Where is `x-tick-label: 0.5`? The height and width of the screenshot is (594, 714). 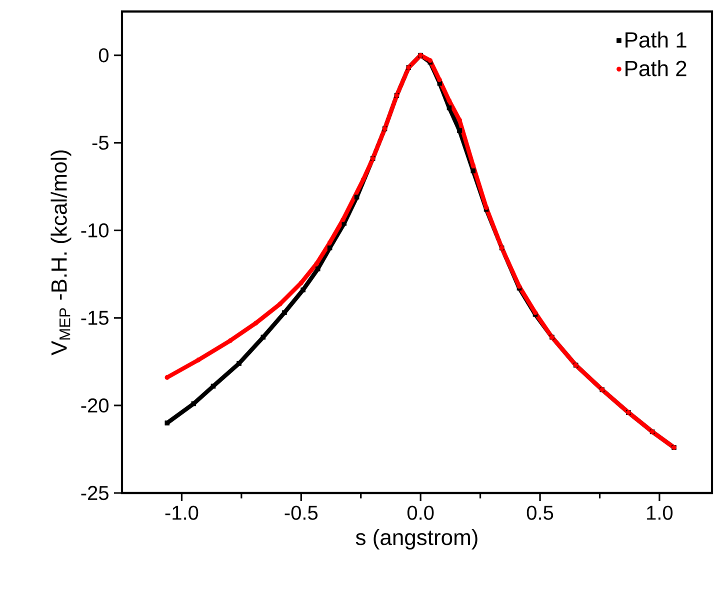
x-tick-label: 0.5 is located at coordinates (540, 513).